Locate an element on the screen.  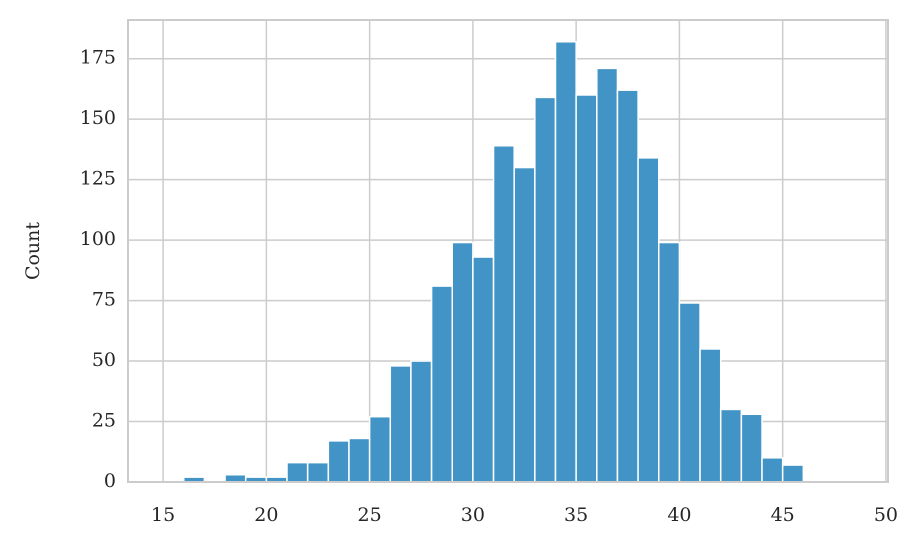
y-tick-label: 125 is located at coordinates (98, 179).